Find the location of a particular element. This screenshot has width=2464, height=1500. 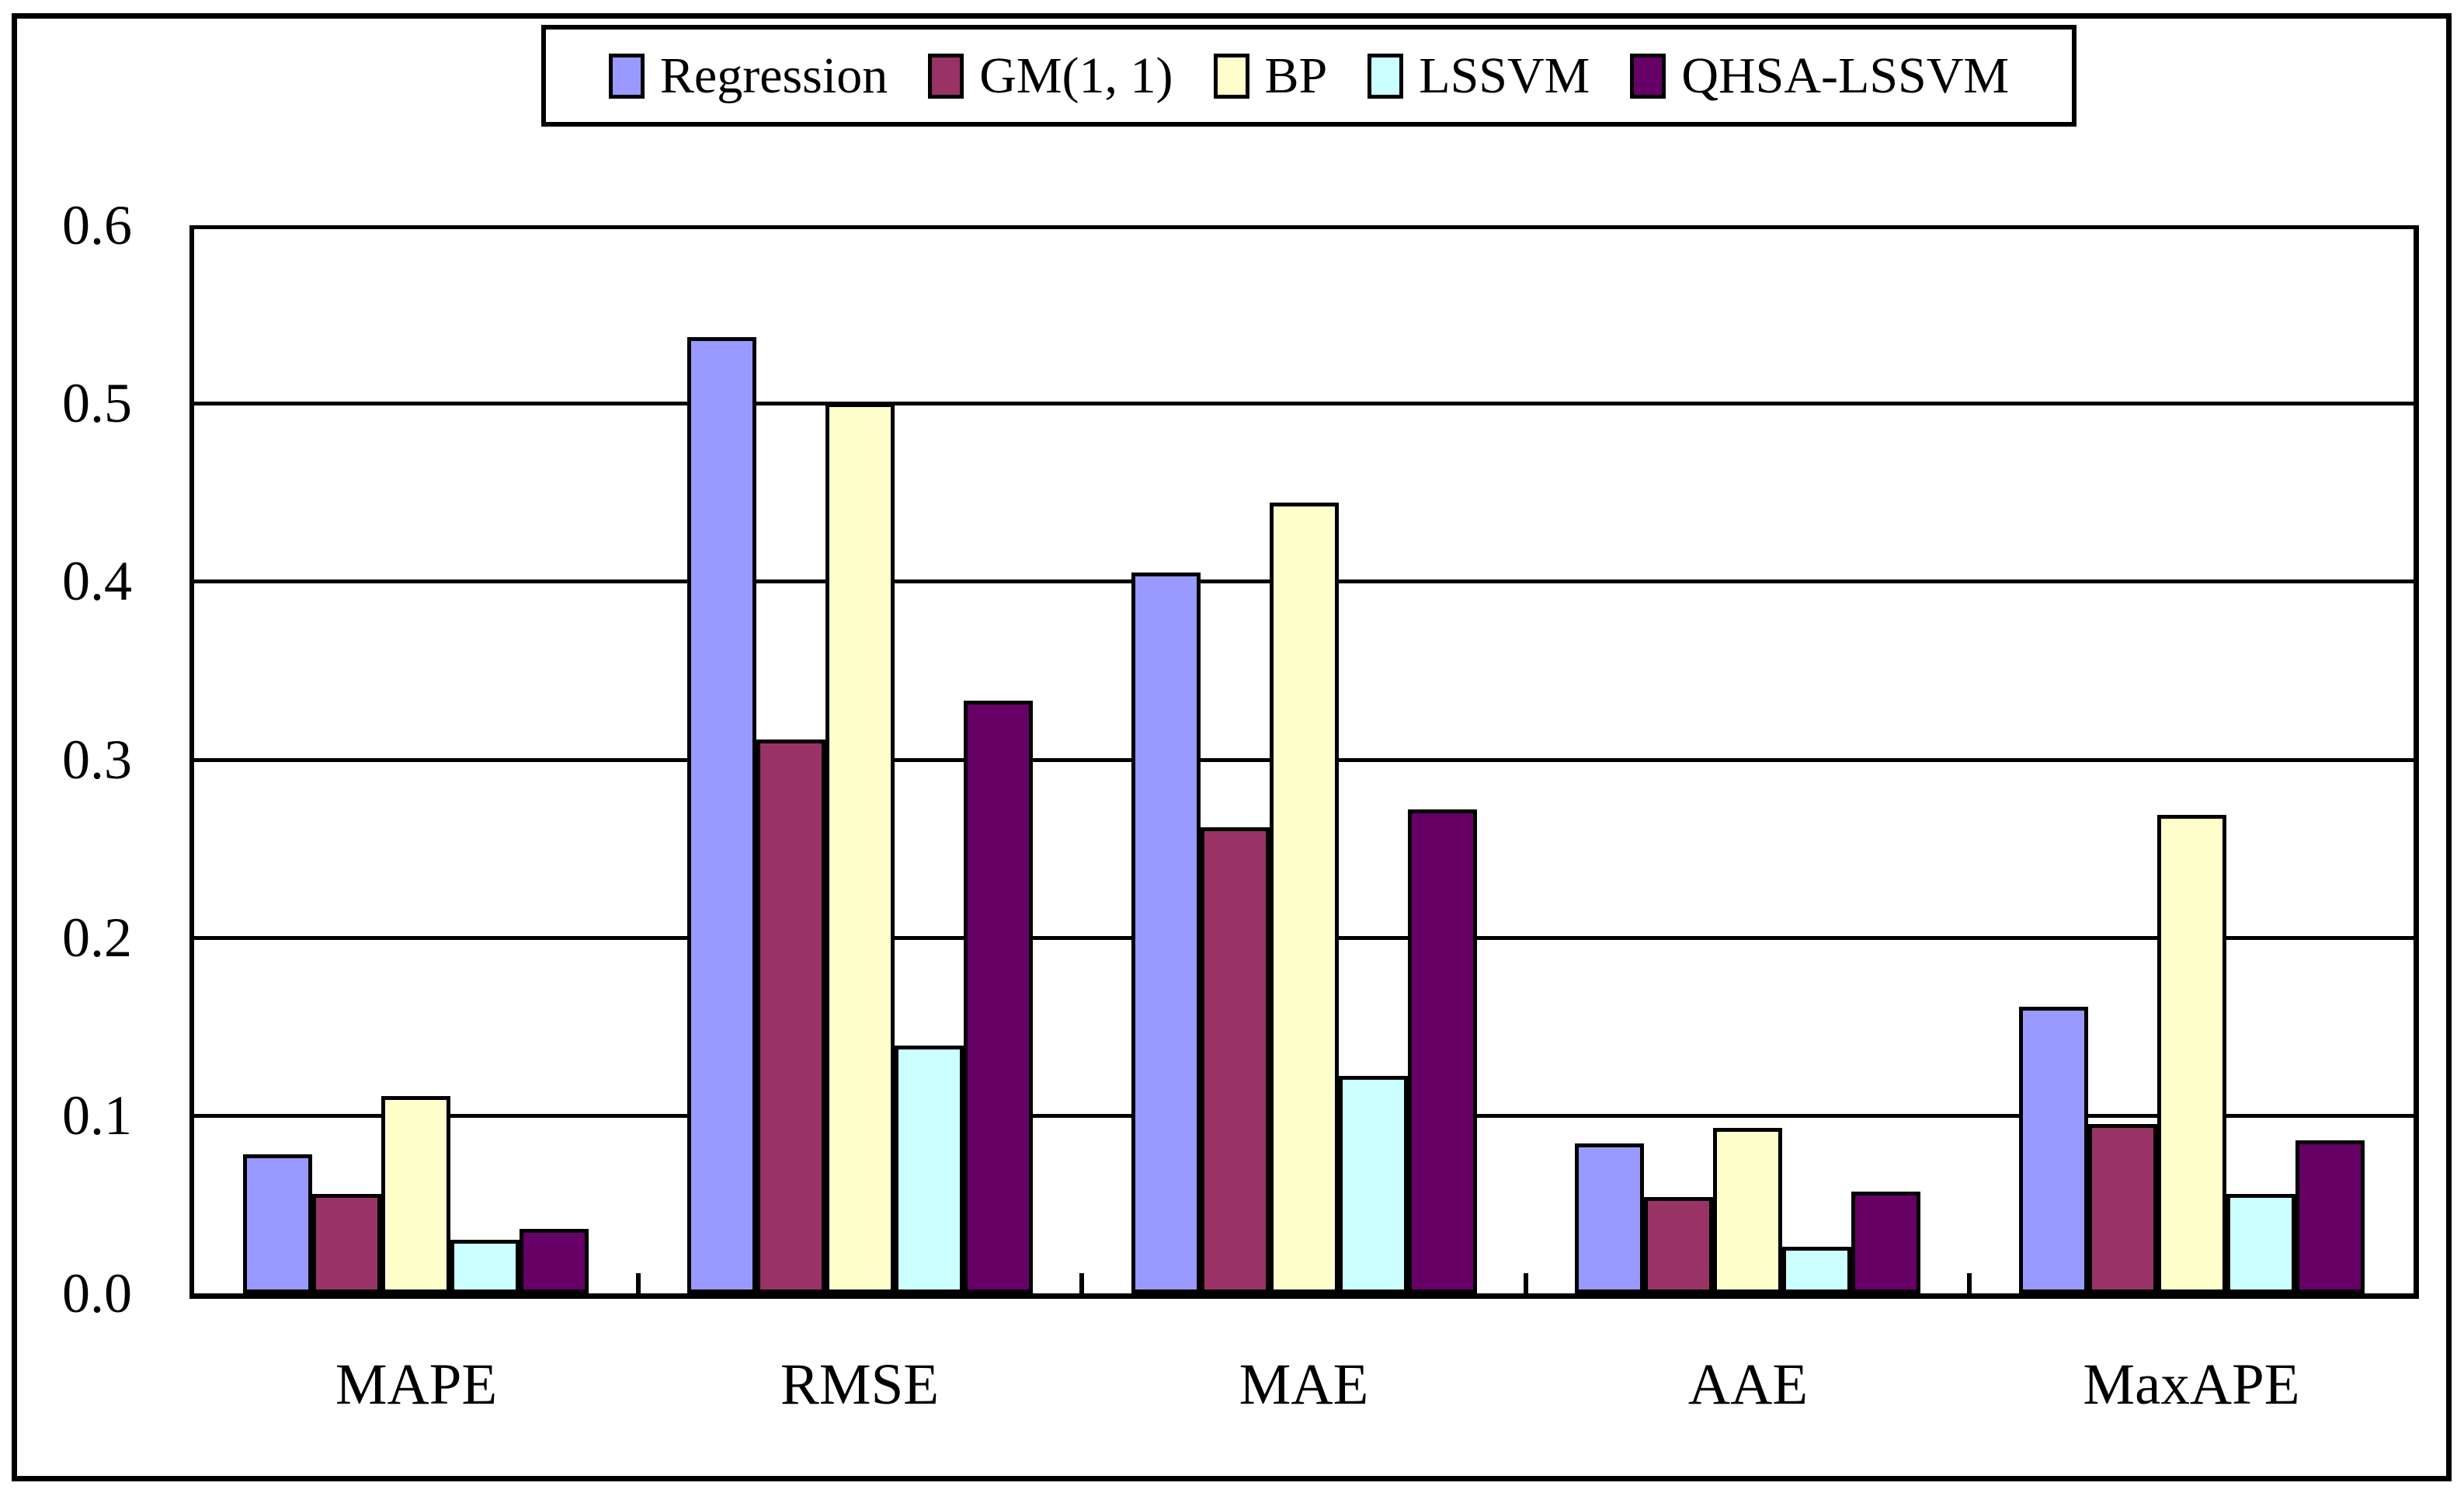

legend-item-3: BP is located at coordinates (1270, 76).